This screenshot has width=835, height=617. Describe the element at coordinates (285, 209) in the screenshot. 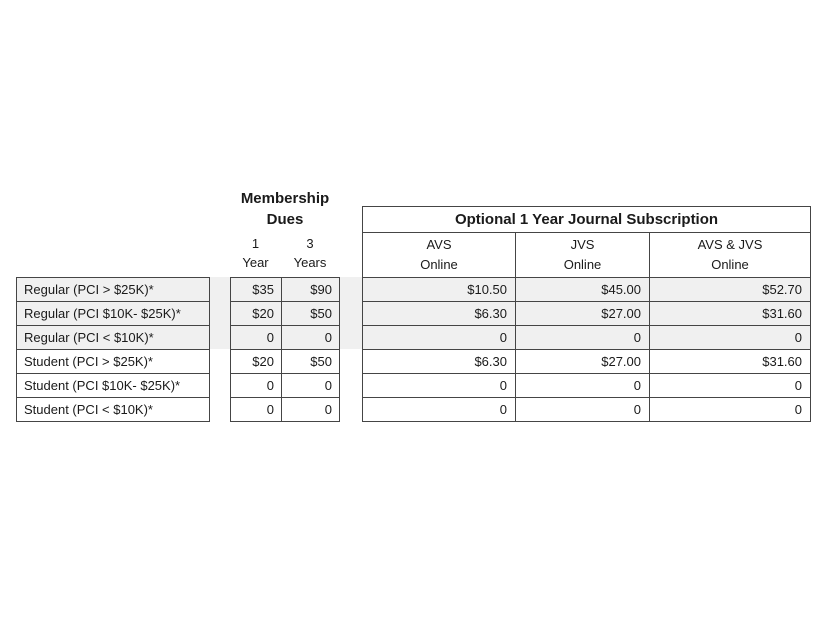

I see `membership-dues-header: Membership Dues` at that location.